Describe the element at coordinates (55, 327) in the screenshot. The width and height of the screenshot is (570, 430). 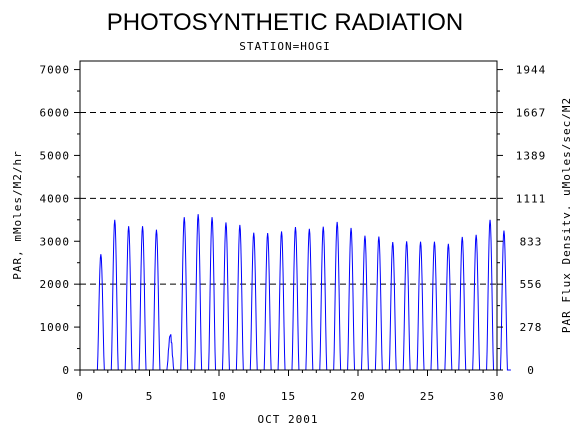
I see `y-tick-label: 1000` at that location.